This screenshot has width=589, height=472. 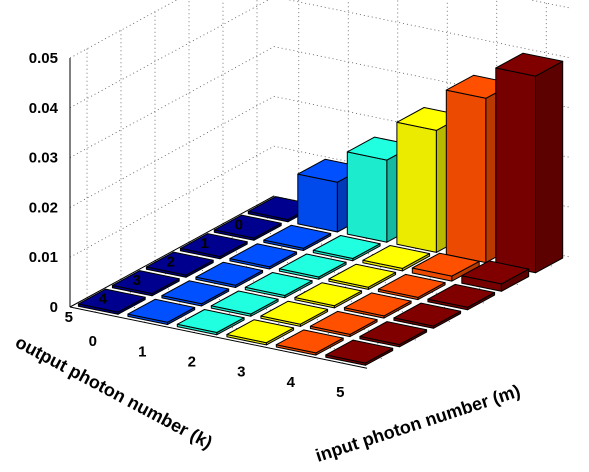 What do you see at coordinates (461, 297) in the screenshot?
I see `bar-k2-m5` at bounding box center [461, 297].